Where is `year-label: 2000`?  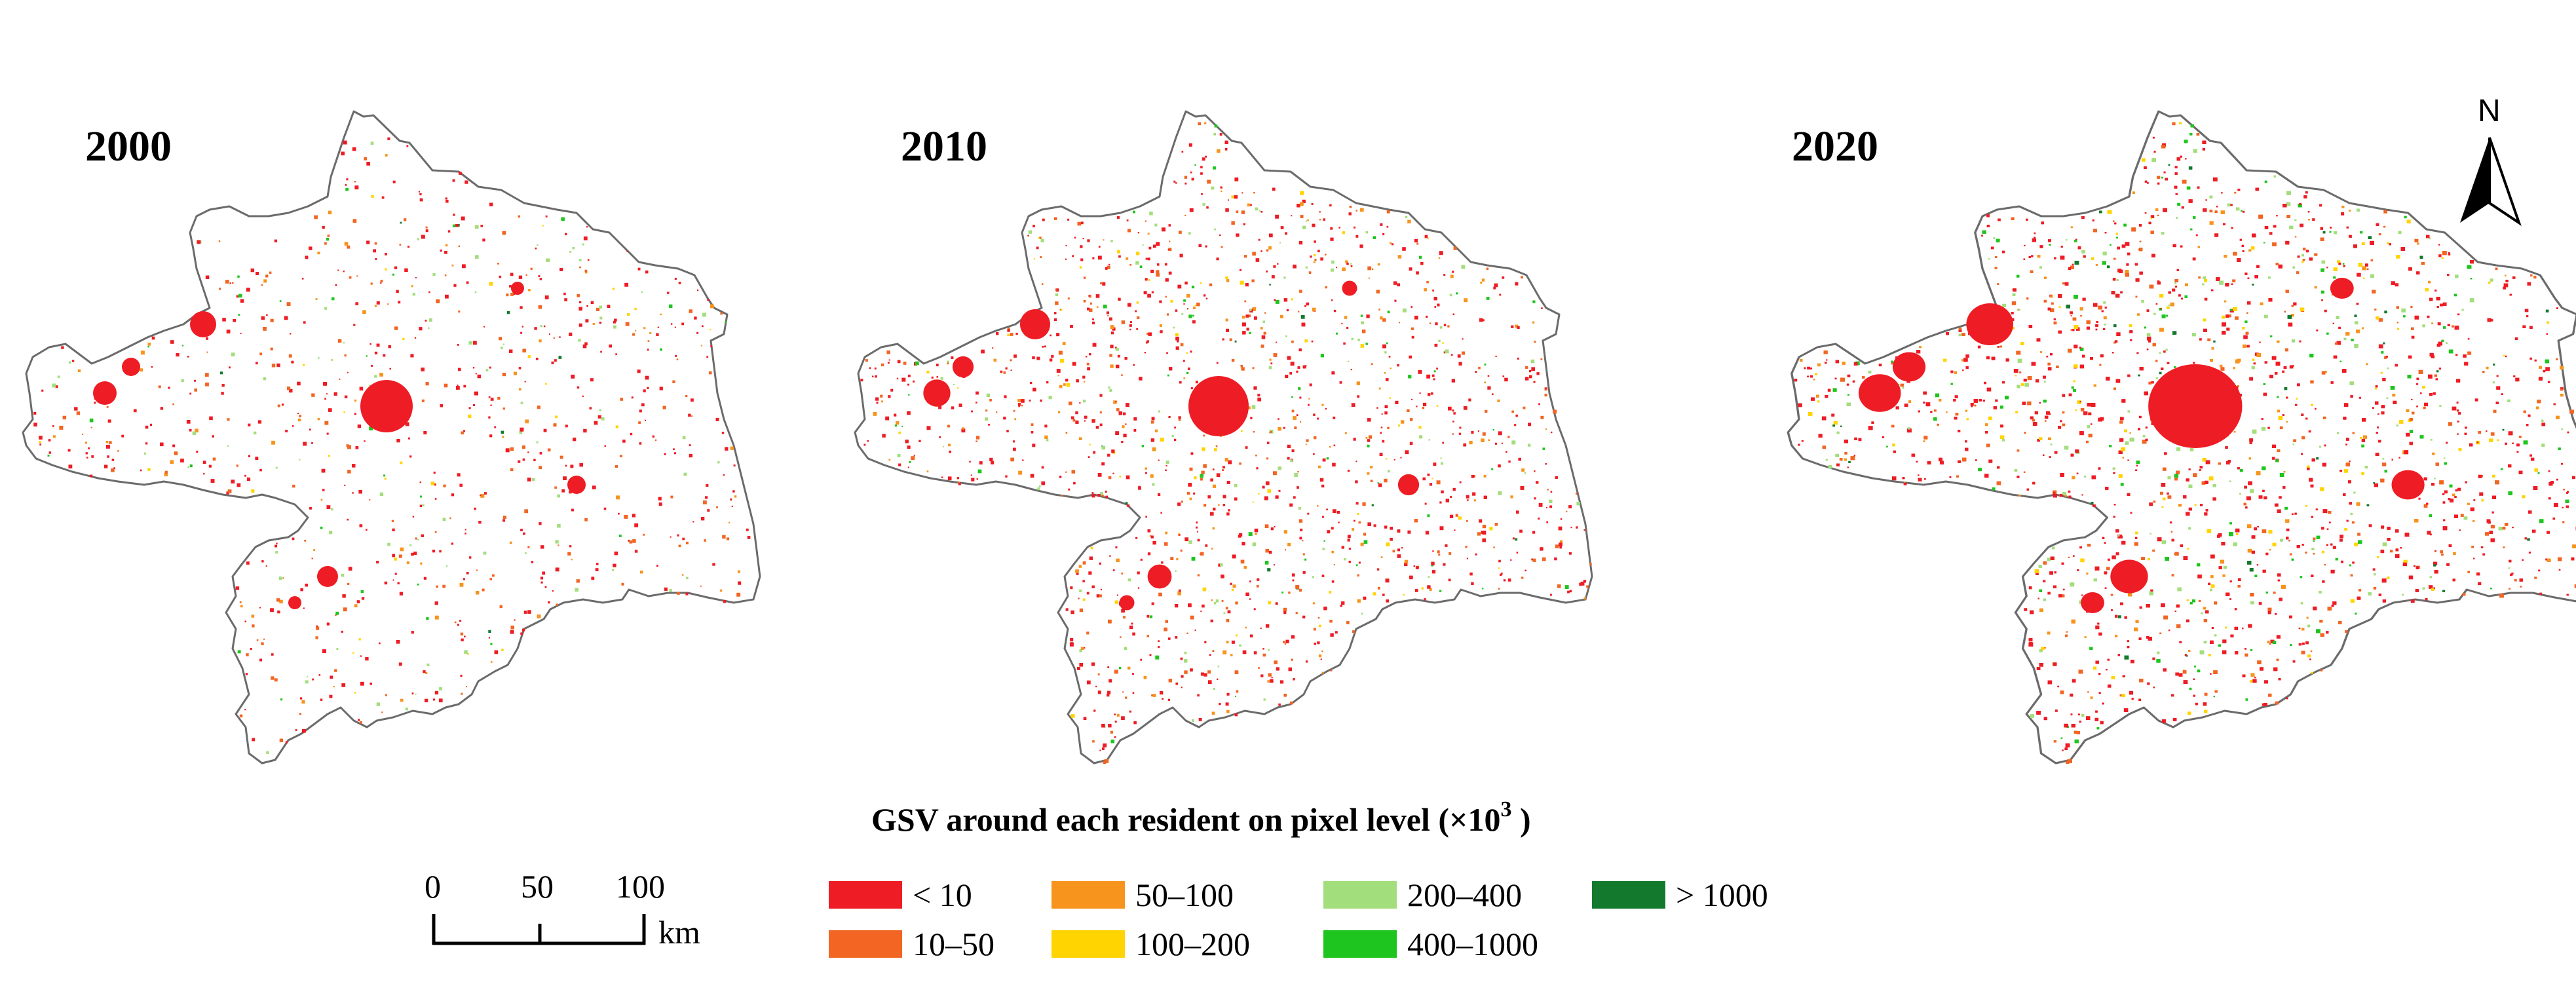
year-label: 2000 is located at coordinates (128, 146).